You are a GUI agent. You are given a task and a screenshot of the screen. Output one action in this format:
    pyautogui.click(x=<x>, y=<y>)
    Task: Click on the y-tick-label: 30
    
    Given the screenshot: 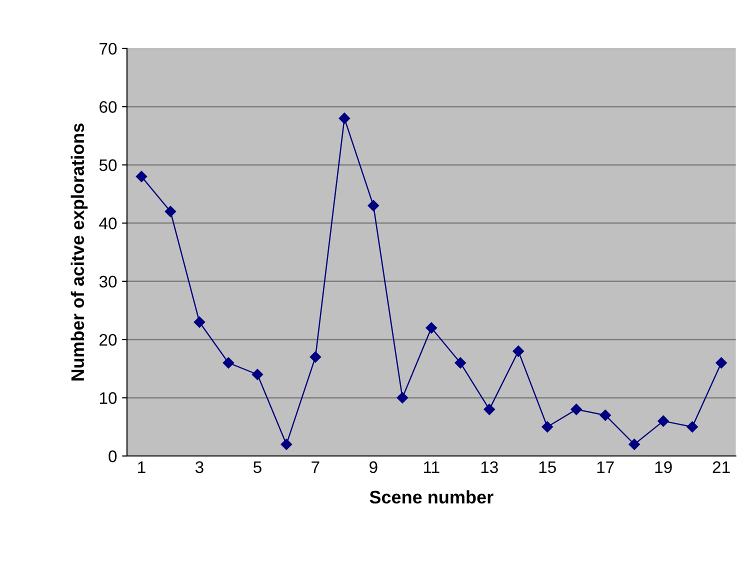 What is the action you would take?
    pyautogui.click(x=108, y=282)
    